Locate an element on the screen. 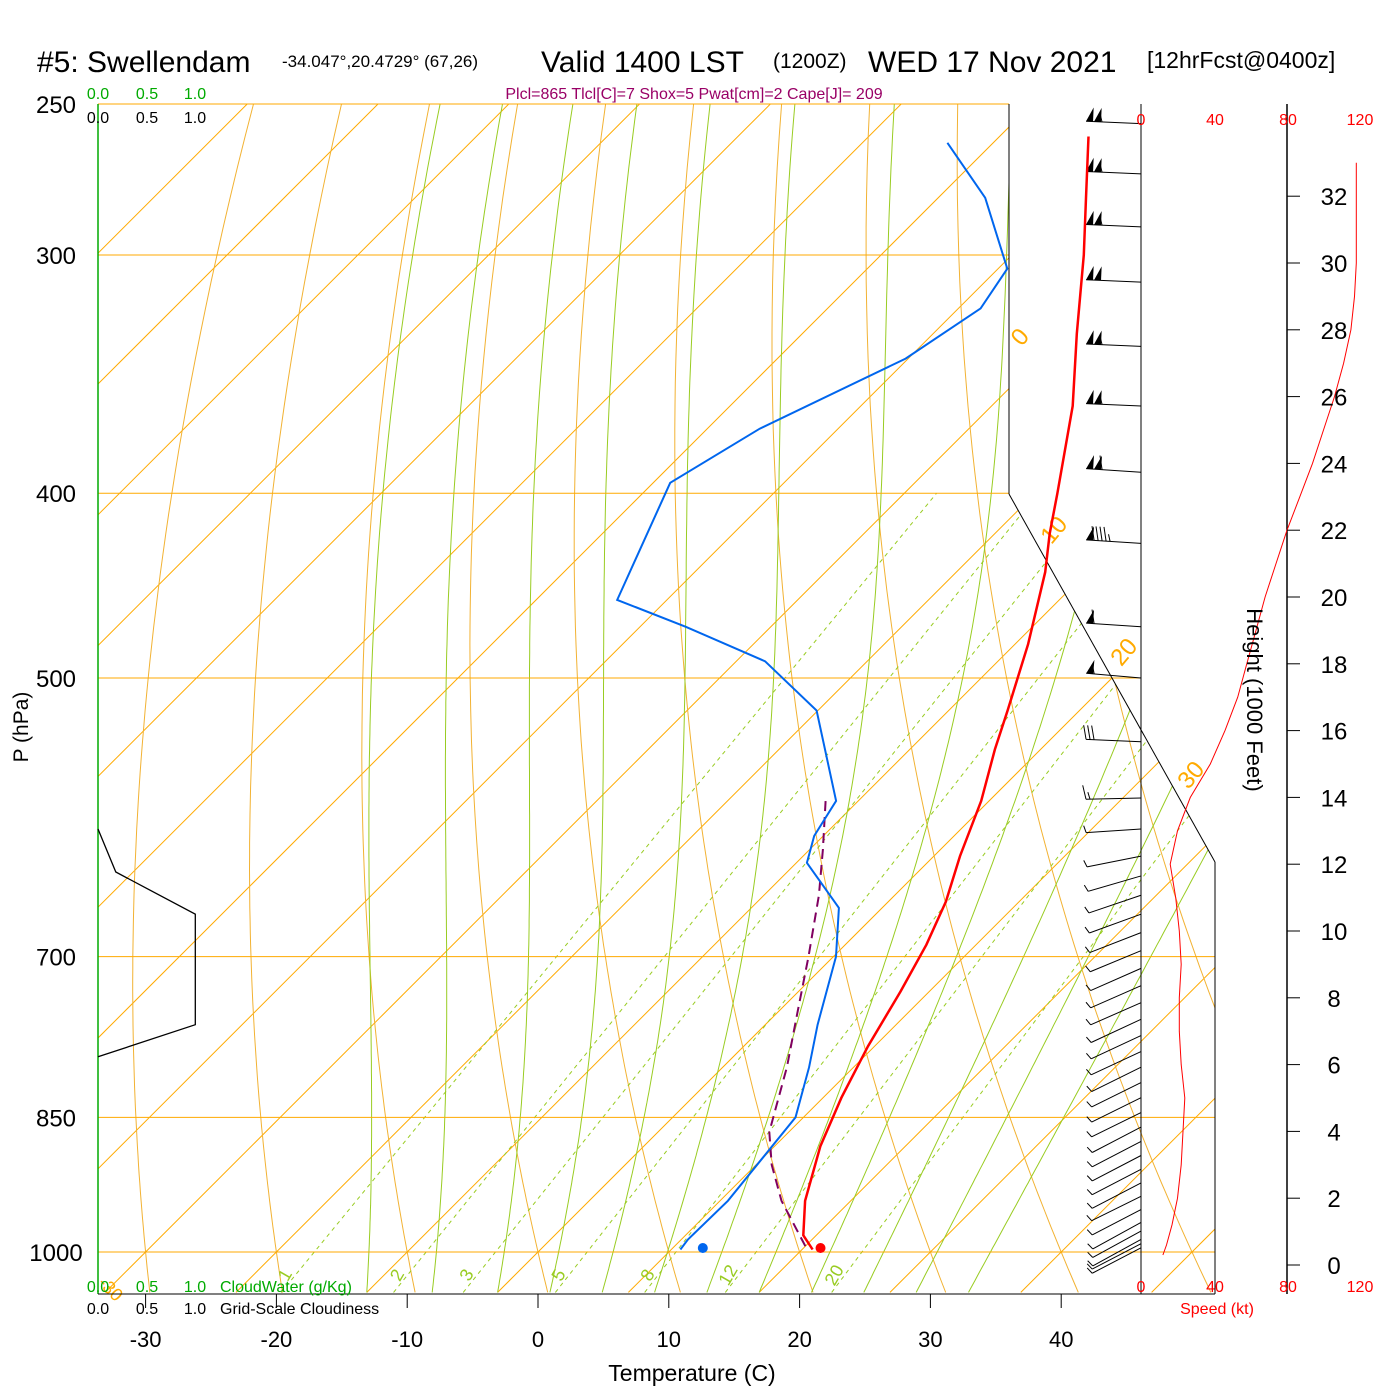 The height and width of the screenshot is (1400, 1400). cloudwater-bottom-tick: 0.0 is located at coordinates (98, 1287).